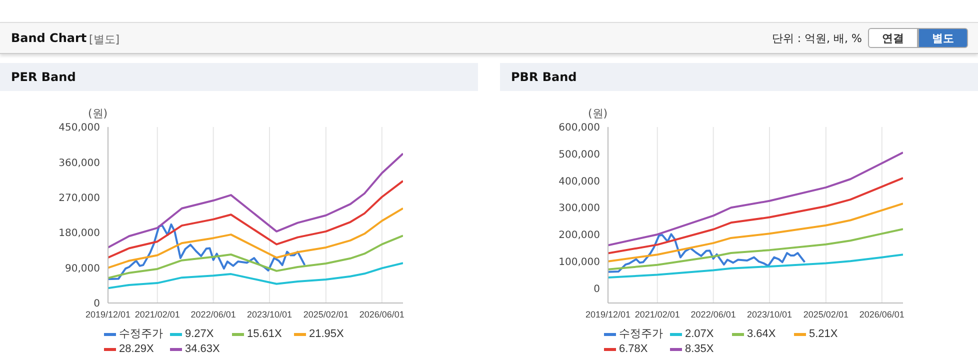 This screenshot has width=978, height=362. What do you see at coordinates (579, 262) in the screenshot?
I see `y-tick-label: 100,000` at bounding box center [579, 262].